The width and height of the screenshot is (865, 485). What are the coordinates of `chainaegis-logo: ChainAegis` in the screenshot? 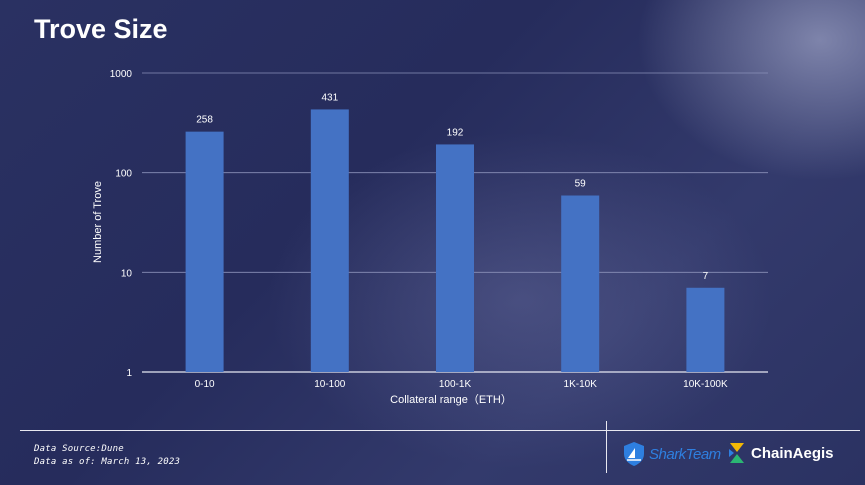 It's located at (780, 453).